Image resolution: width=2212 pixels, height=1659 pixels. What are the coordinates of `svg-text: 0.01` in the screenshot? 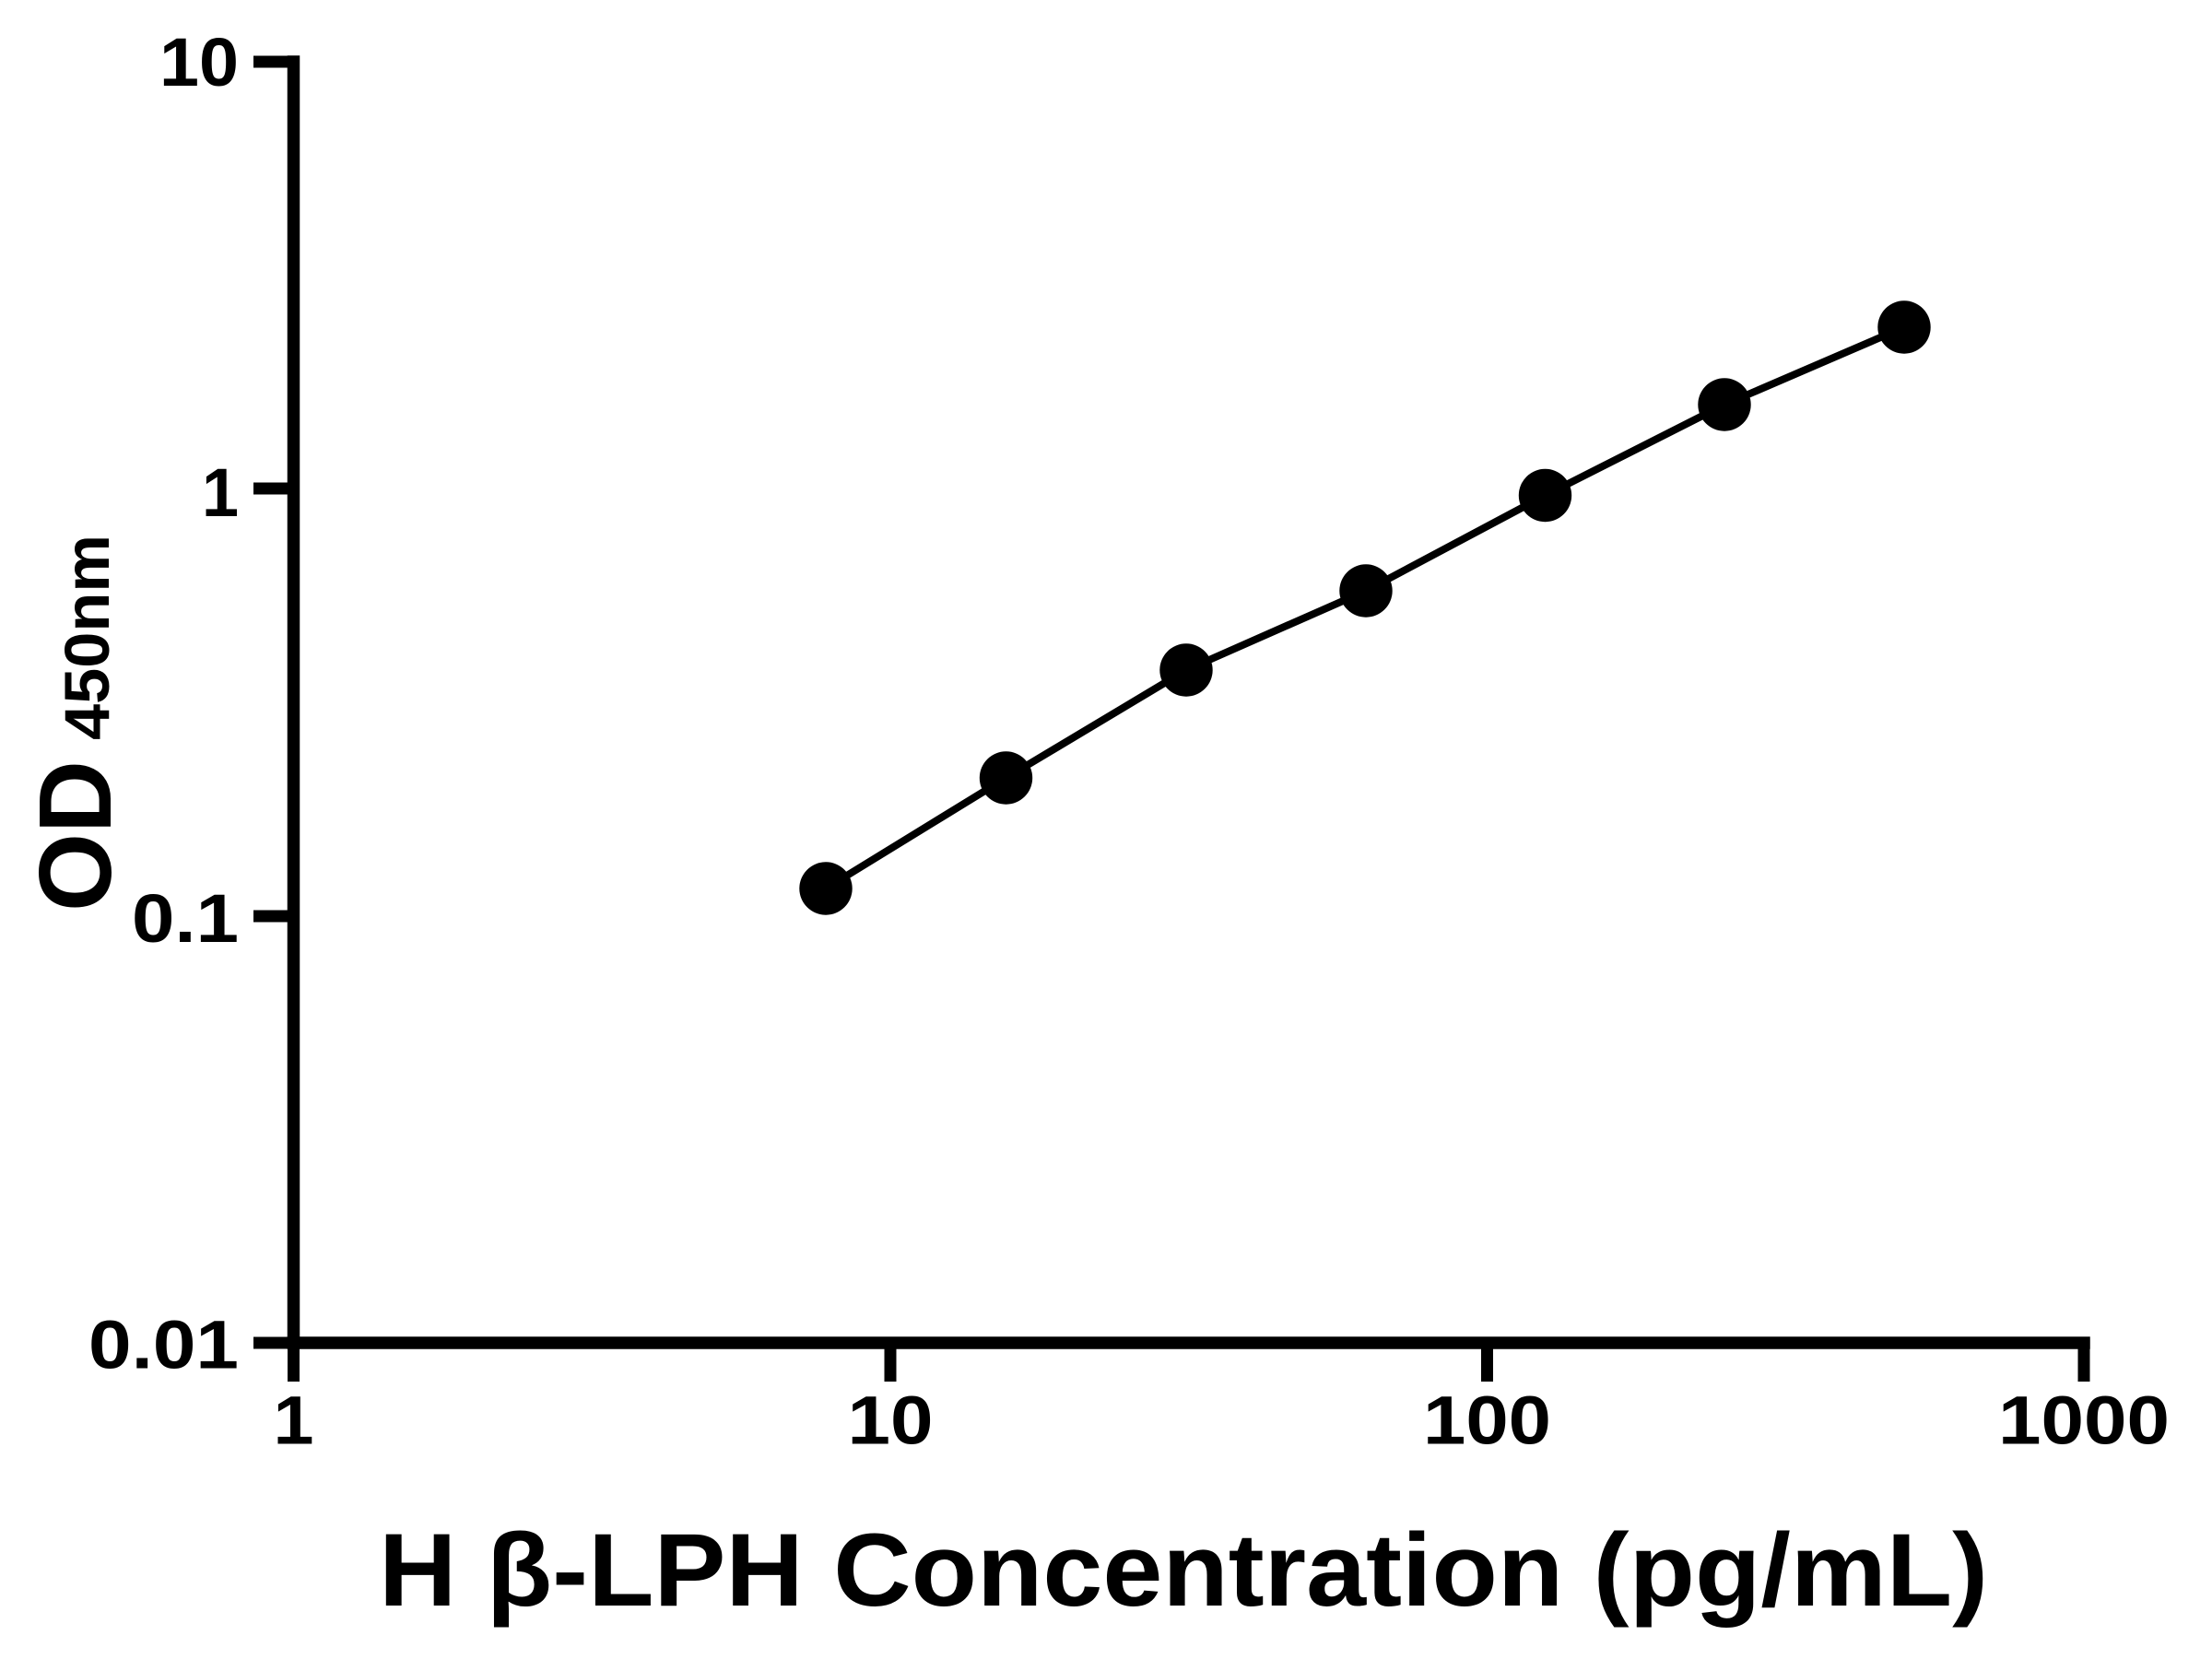 It's located at (163, 1345).